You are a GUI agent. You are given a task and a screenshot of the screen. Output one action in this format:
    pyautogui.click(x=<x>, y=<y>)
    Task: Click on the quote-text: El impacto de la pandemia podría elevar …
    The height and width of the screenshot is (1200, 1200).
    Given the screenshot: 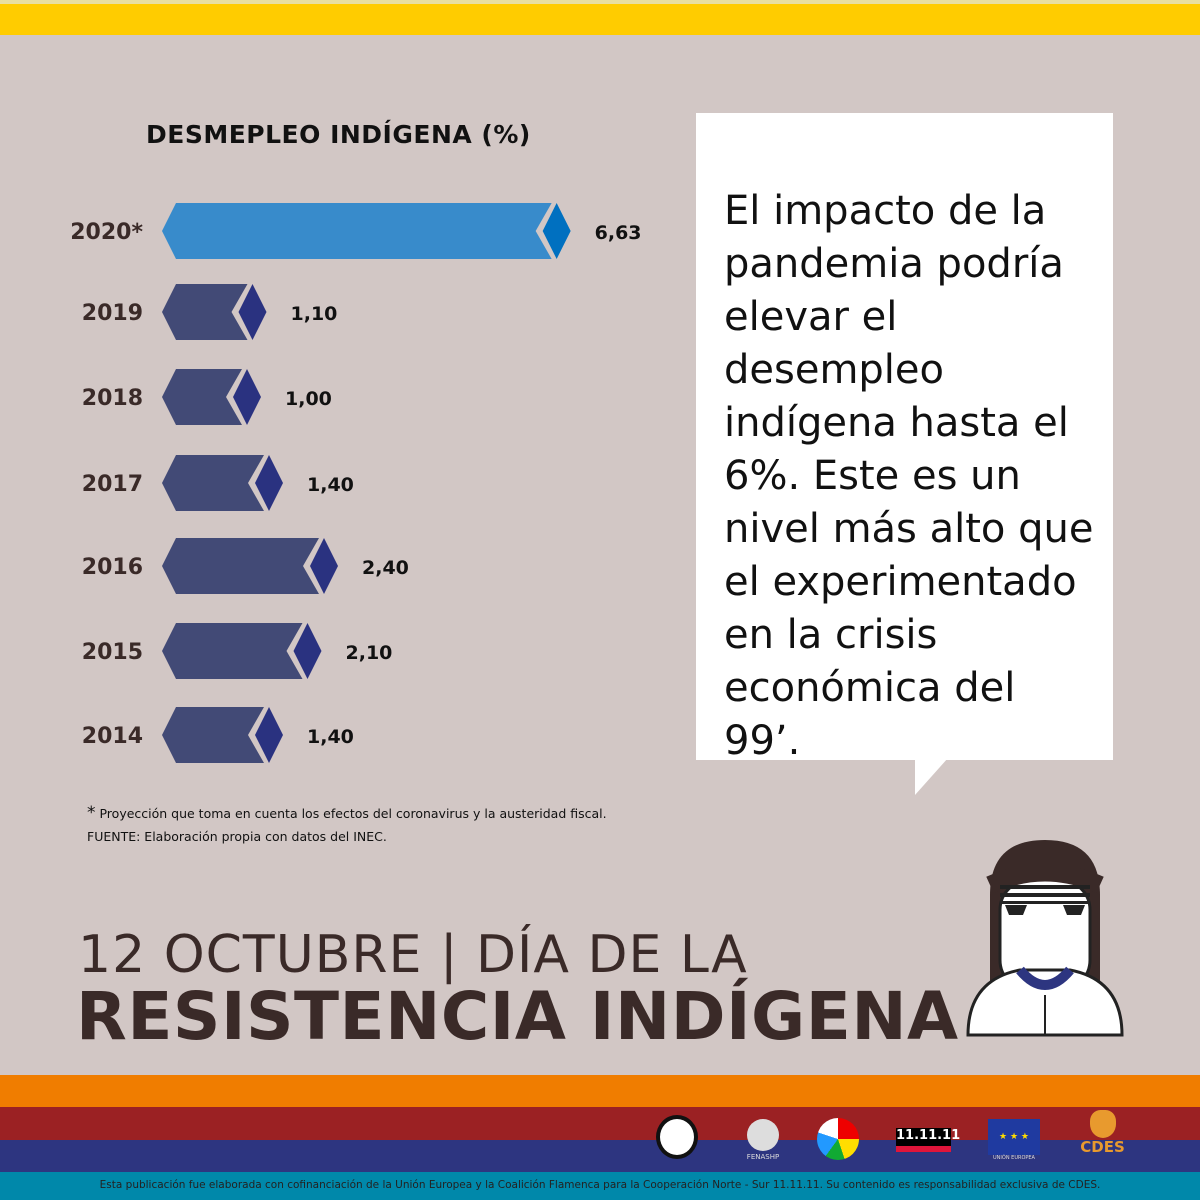 What is the action you would take?
    pyautogui.click(x=909, y=476)
    